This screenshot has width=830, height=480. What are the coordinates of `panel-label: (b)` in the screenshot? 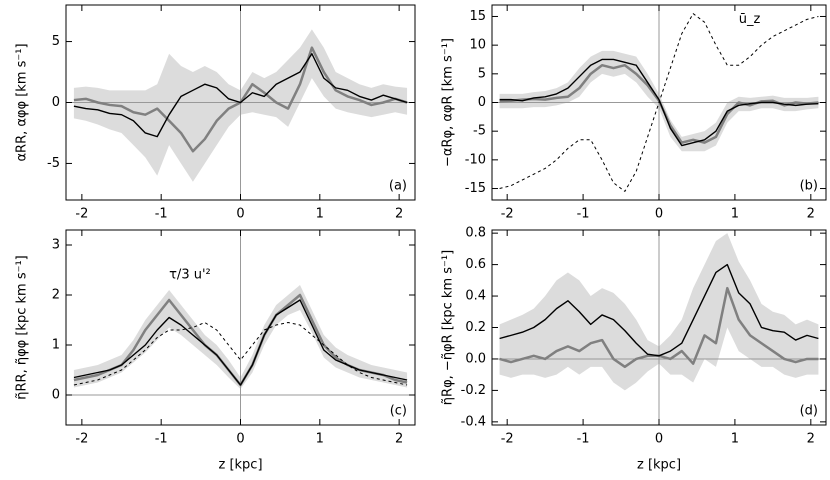 It's located at (809, 186).